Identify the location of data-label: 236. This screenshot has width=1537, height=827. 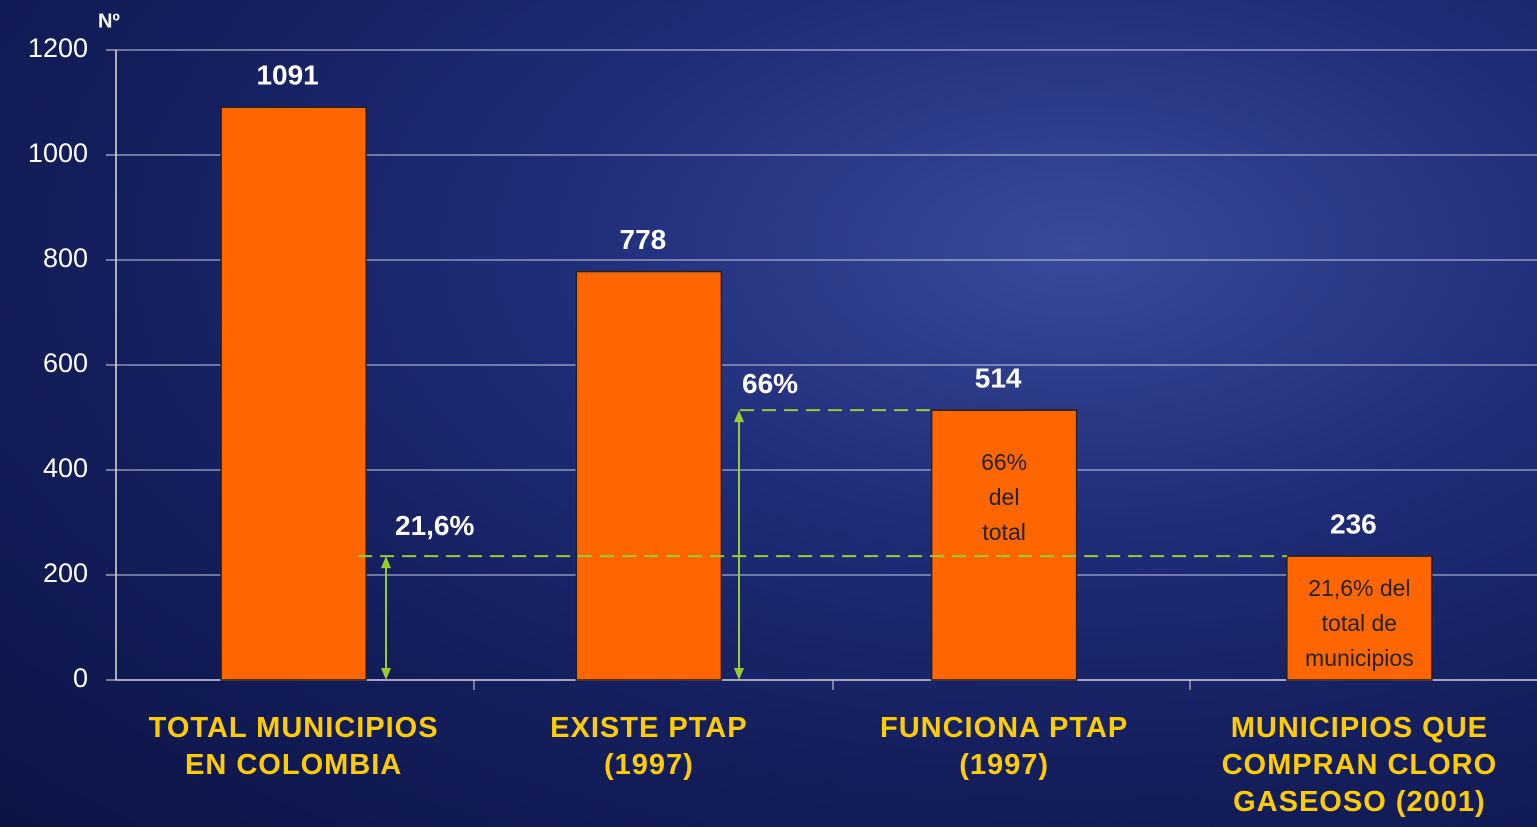
(1353, 523).